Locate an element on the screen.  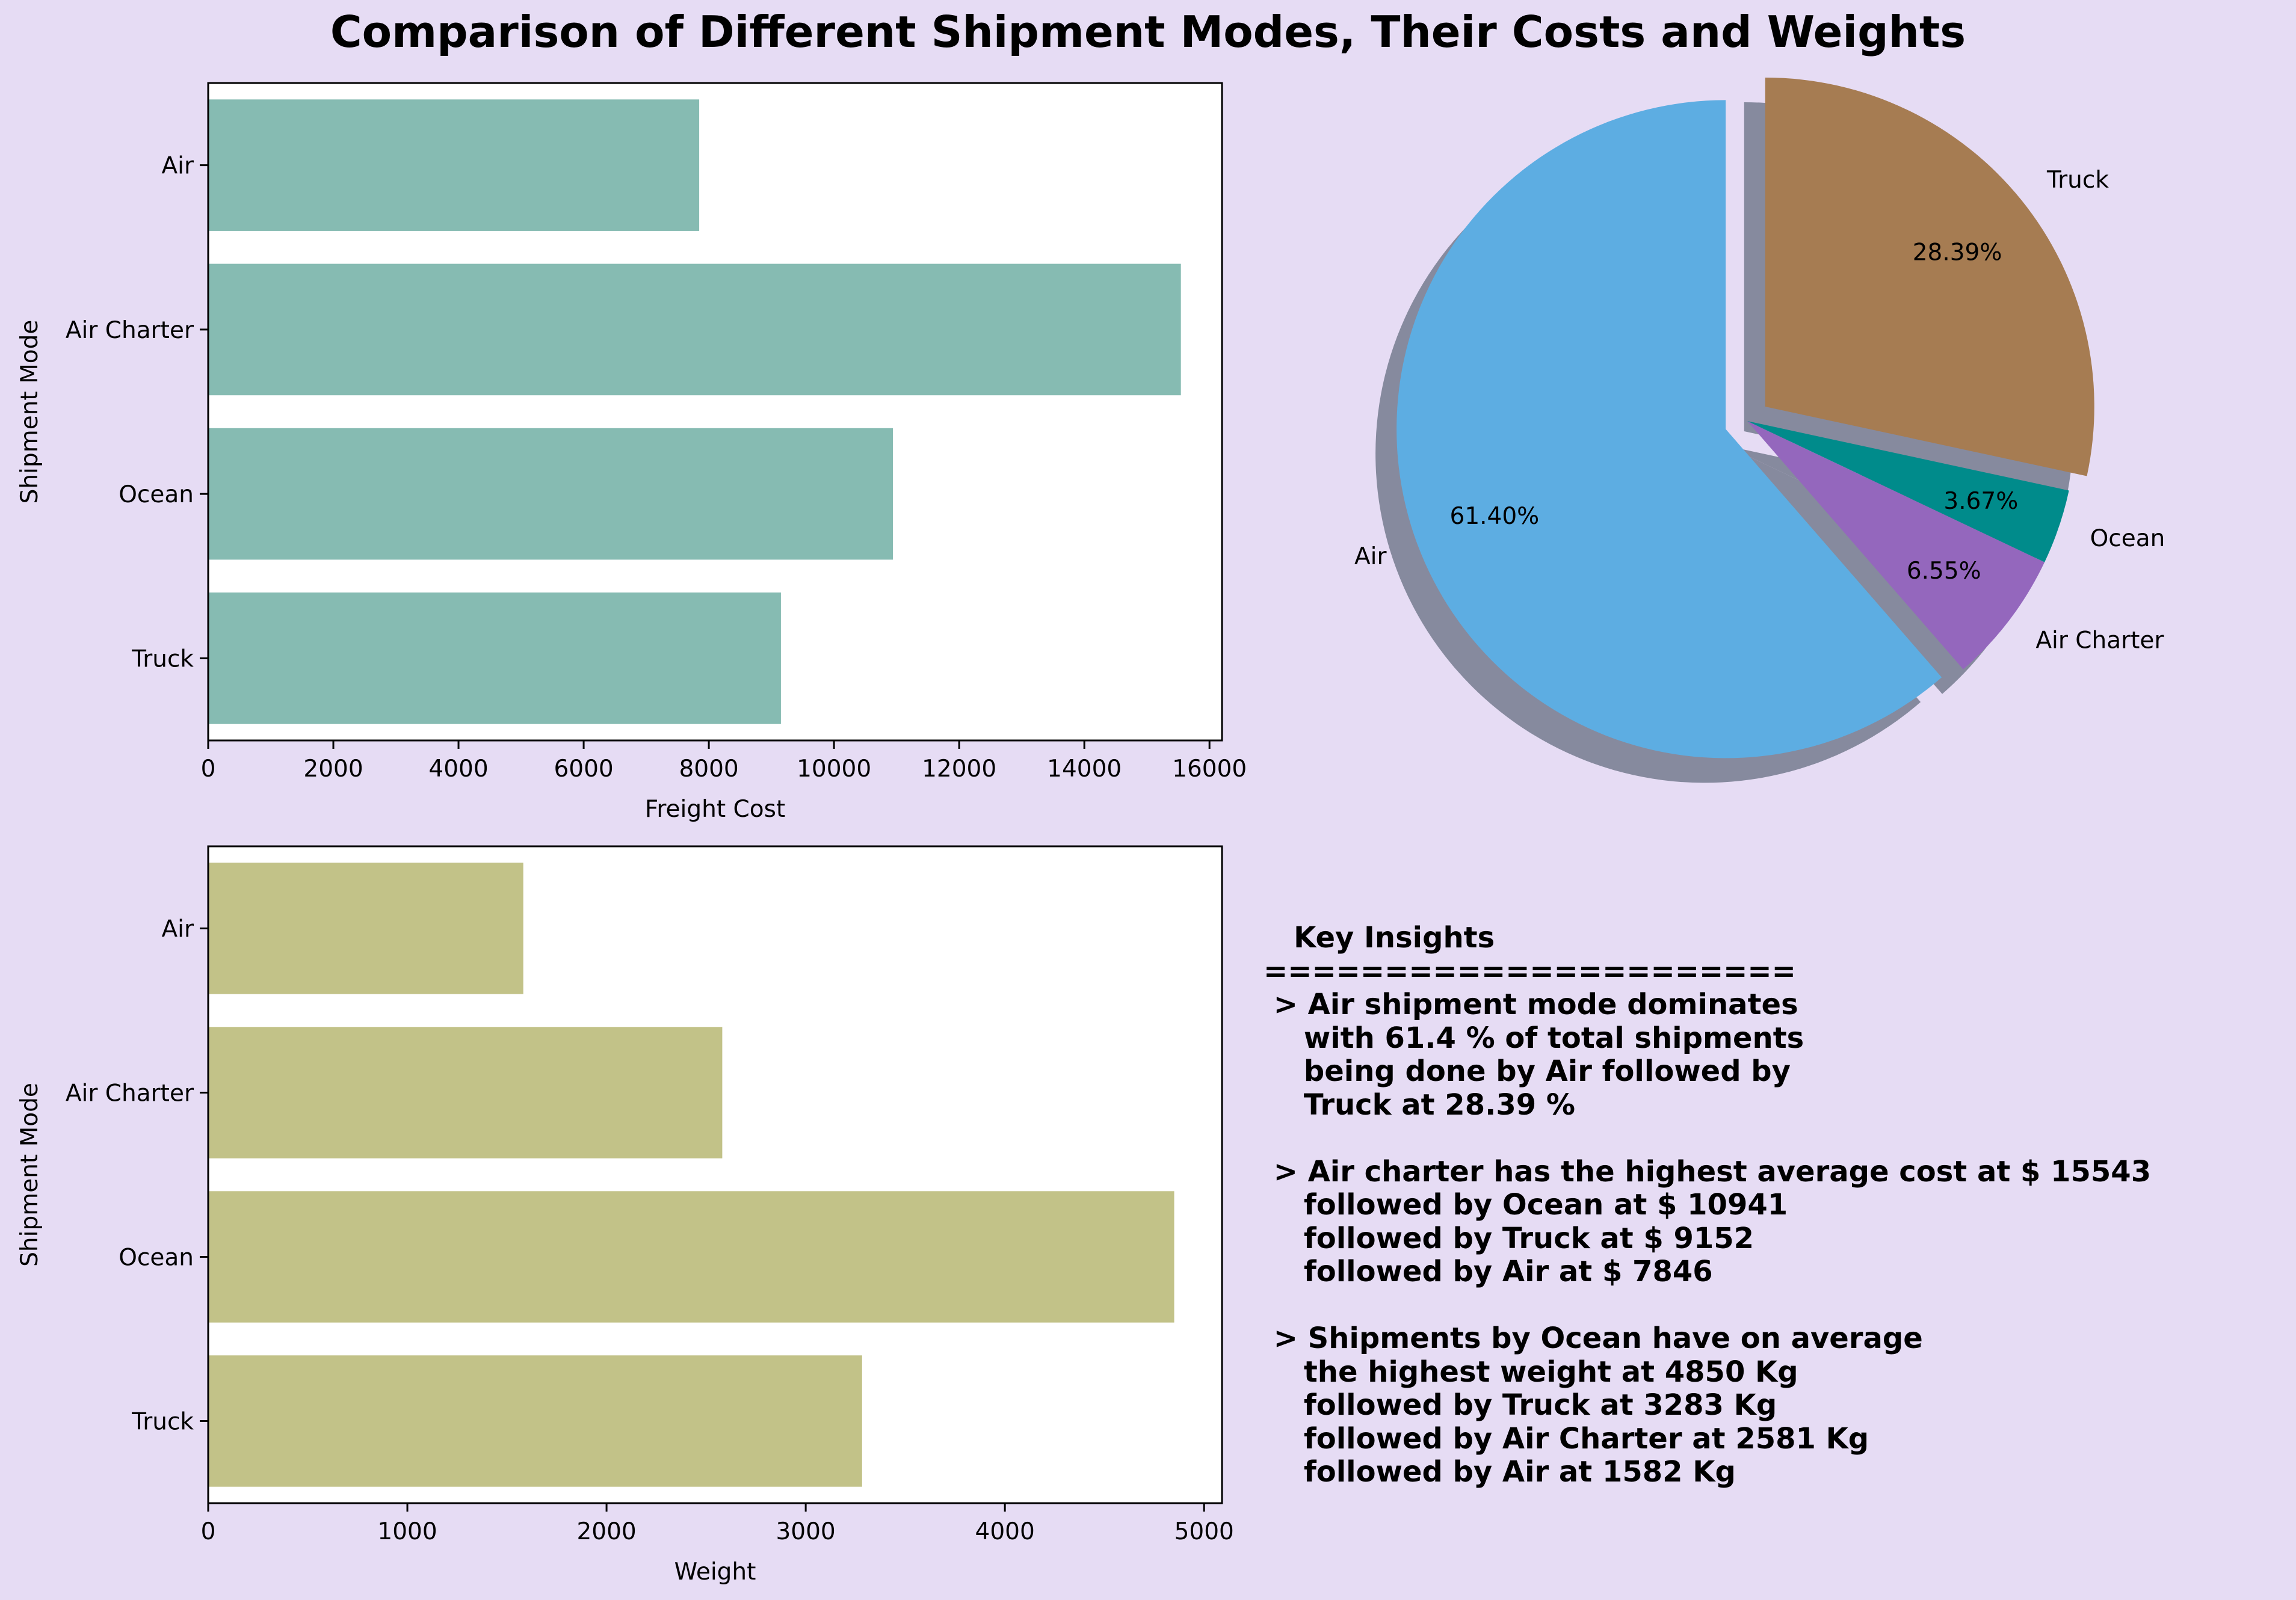
weight-y-axis-label: Shipment Mode is located at coordinates (29, 1175).